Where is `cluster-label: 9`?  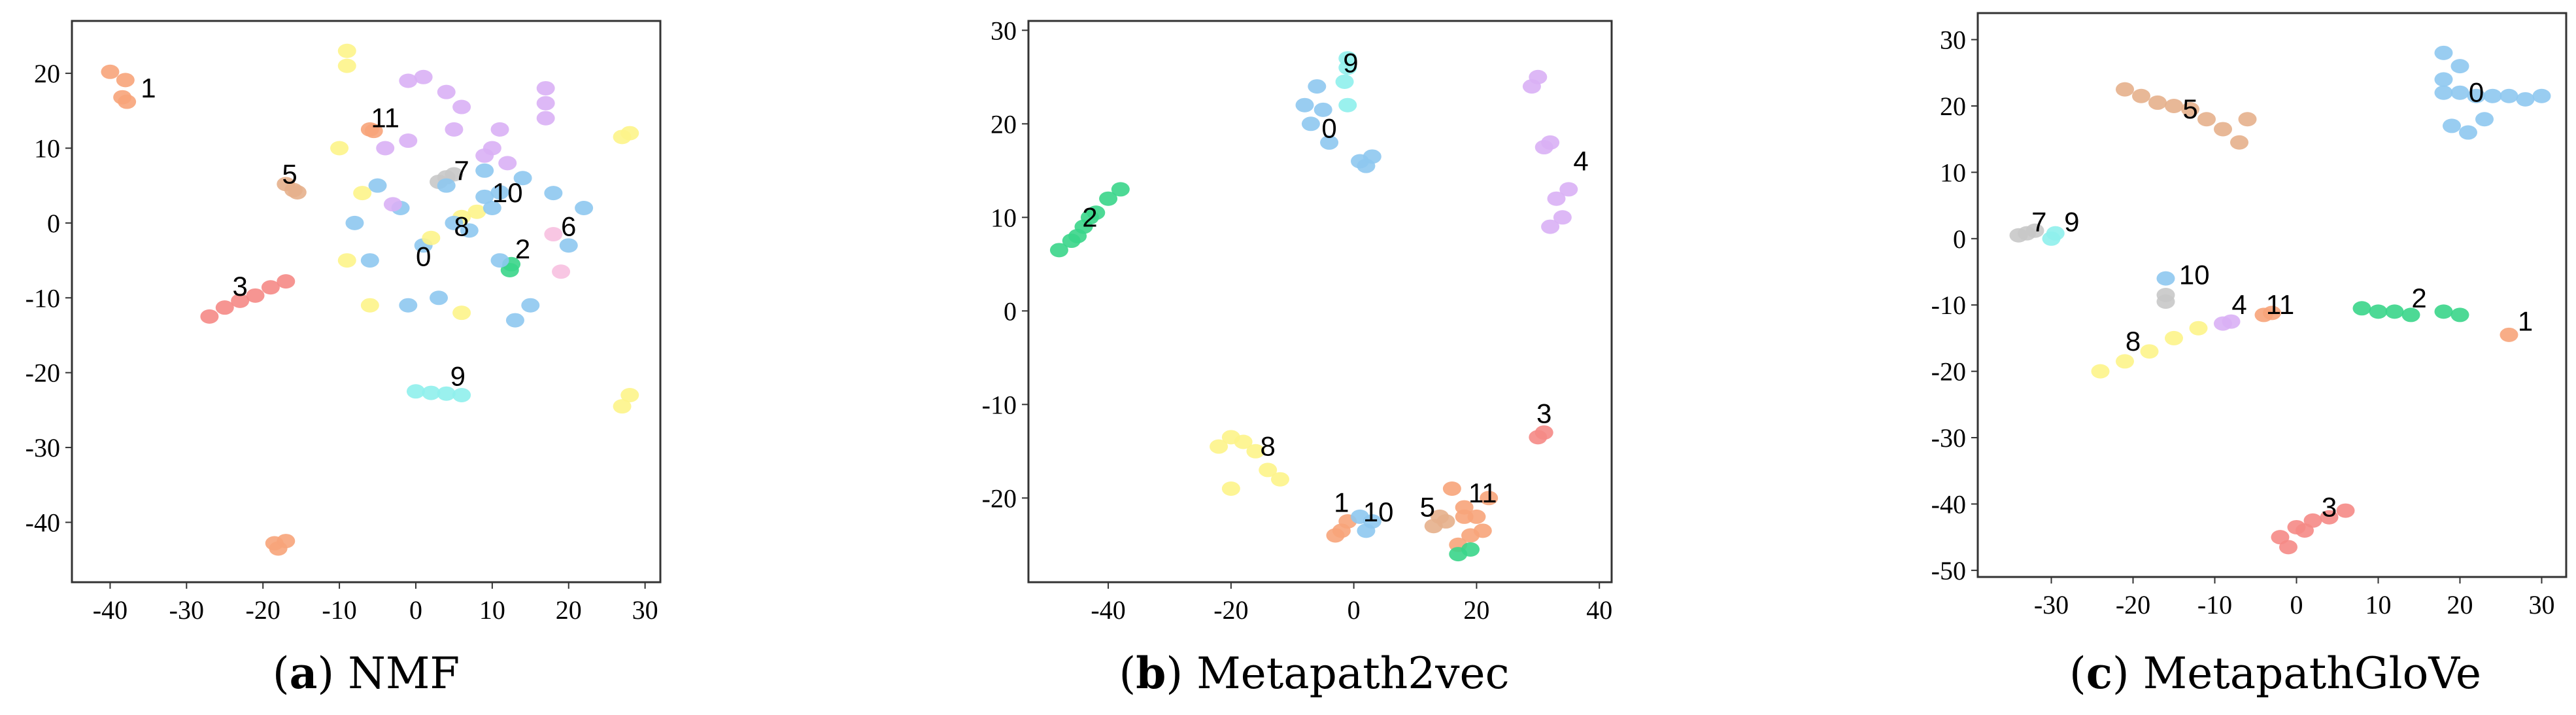 cluster-label: 9 is located at coordinates (1350, 62).